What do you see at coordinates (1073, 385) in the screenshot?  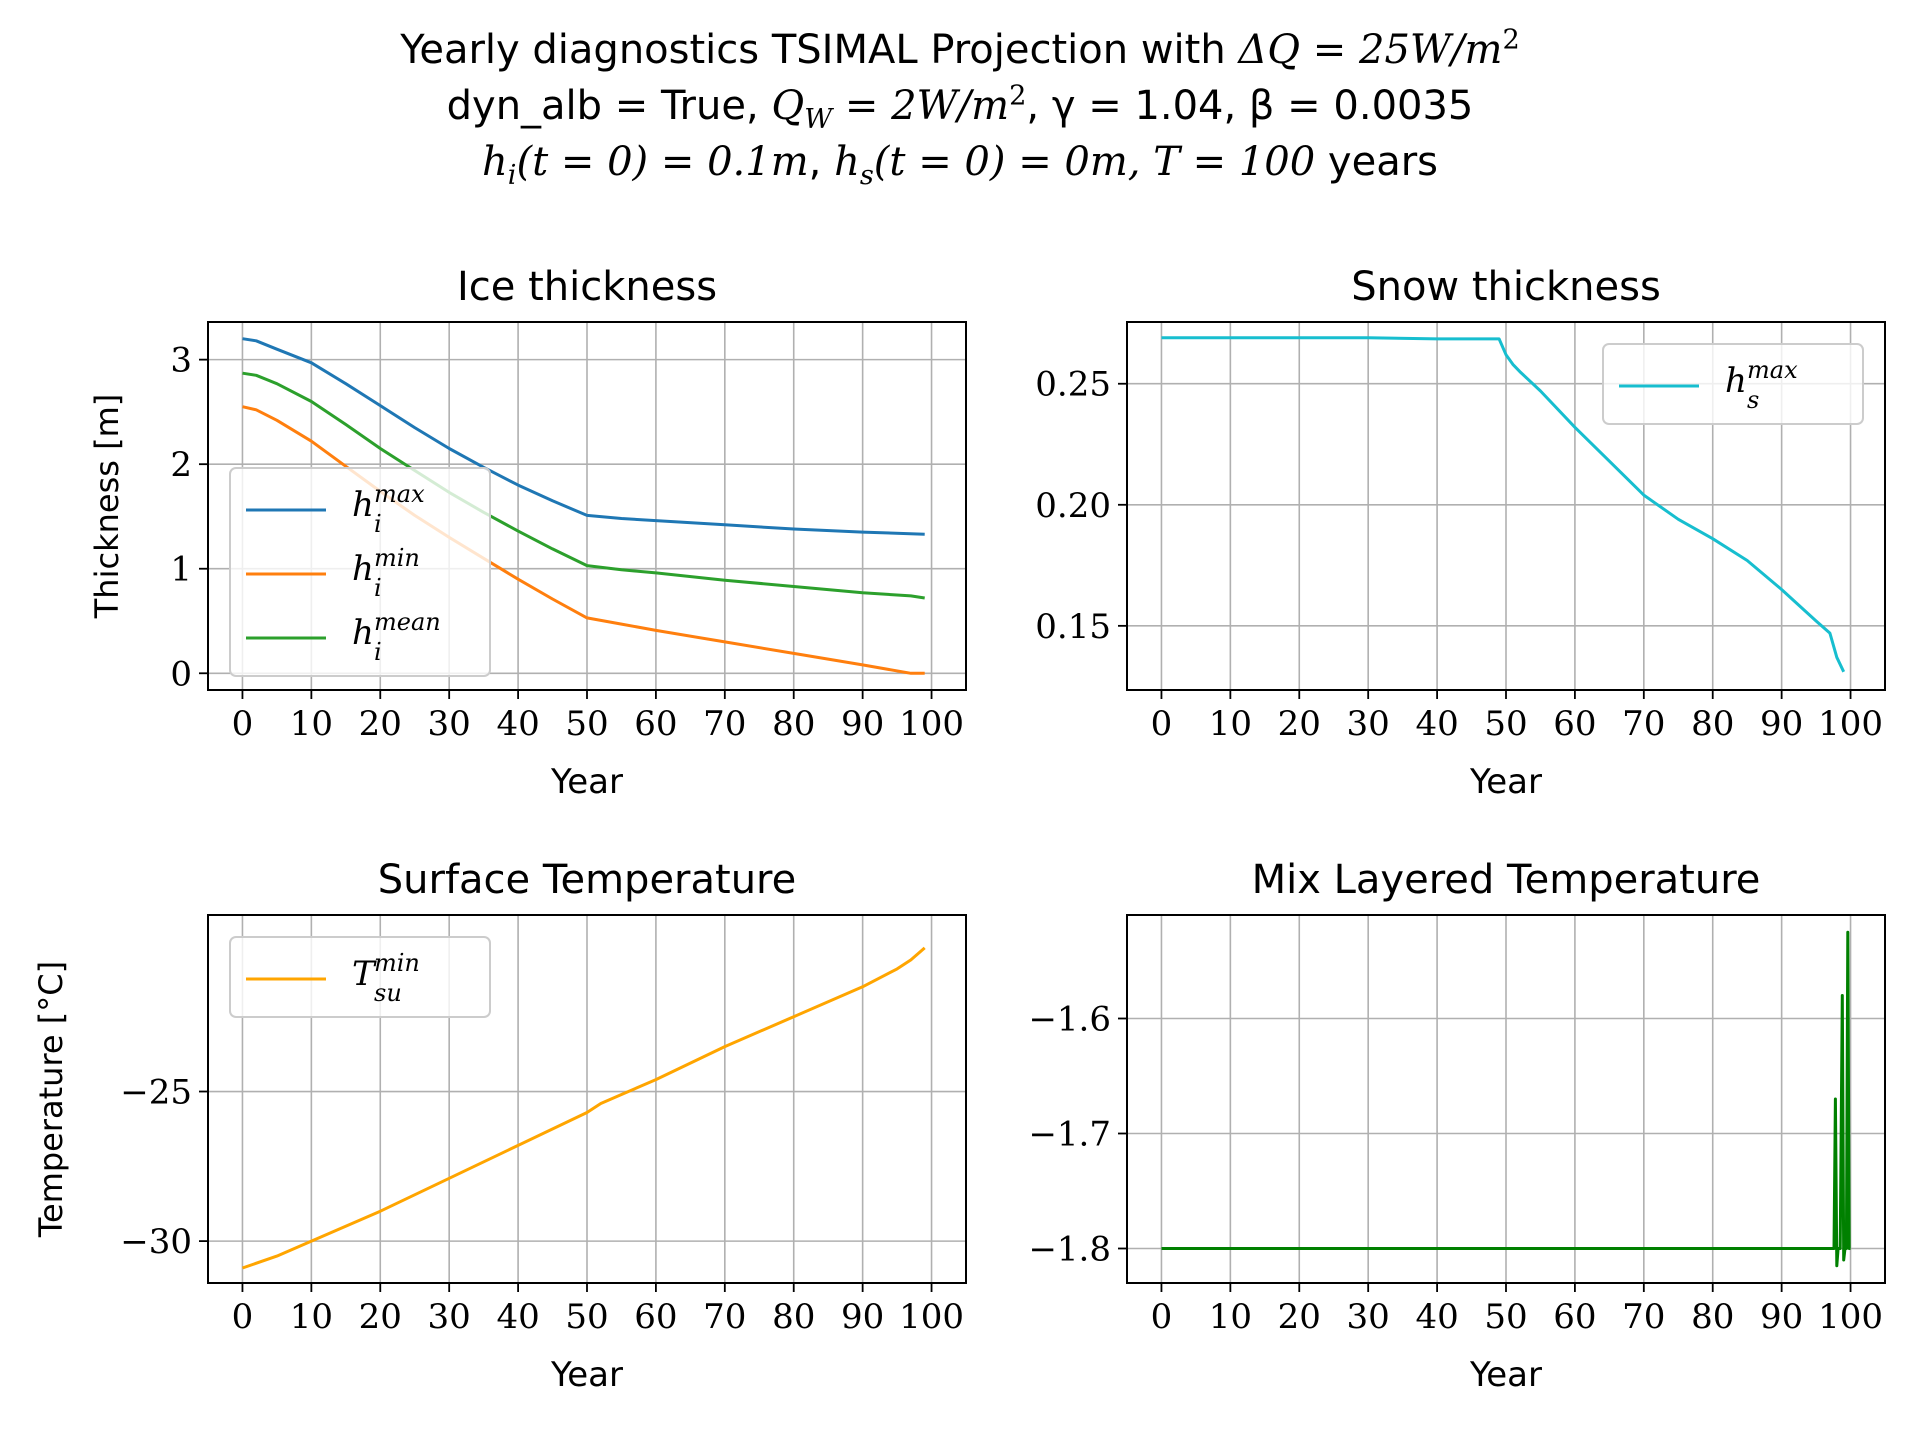 I see `y-tick-label: 0.25` at bounding box center [1073, 385].